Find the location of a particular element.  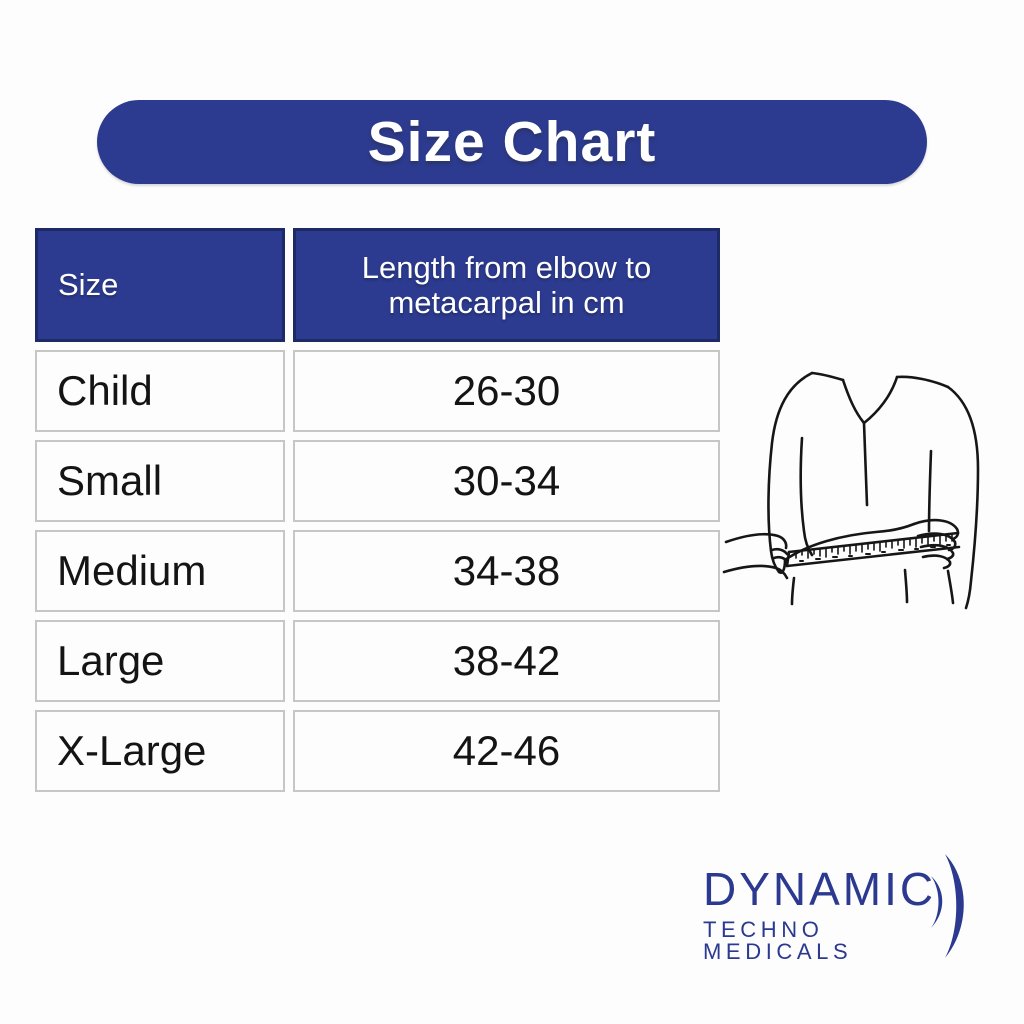

tape-left-end is located at coordinates (788, 559).